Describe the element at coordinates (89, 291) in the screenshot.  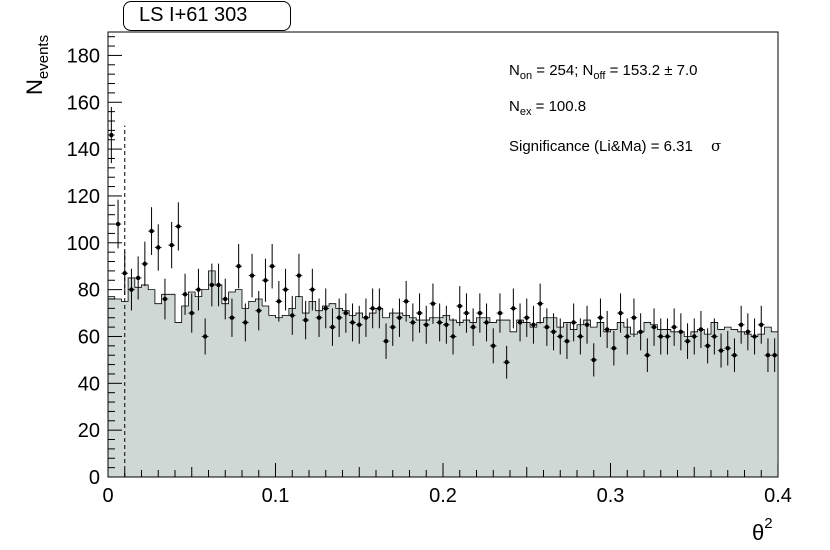
I see `y-tick-label: 80` at that location.